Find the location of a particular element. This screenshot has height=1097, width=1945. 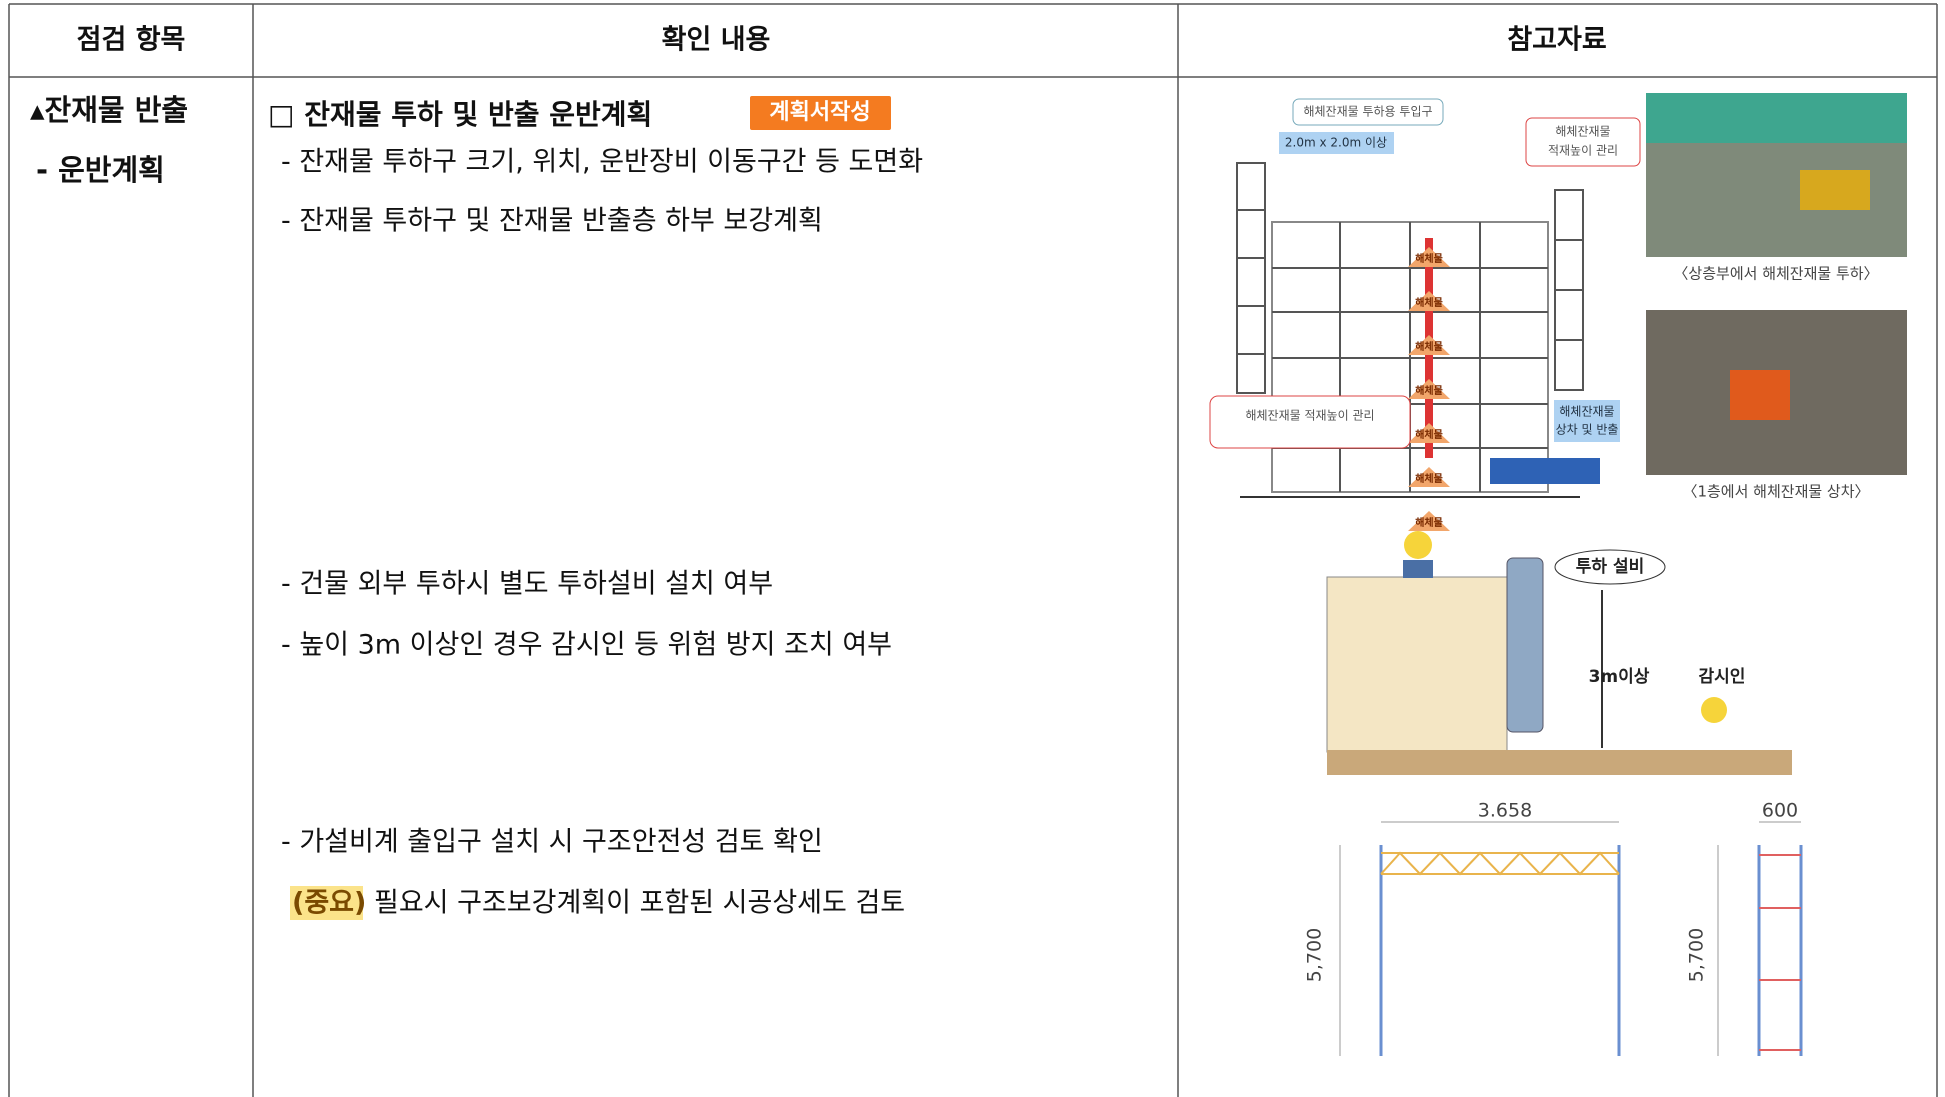

highlight is located at coordinates (326, 903).